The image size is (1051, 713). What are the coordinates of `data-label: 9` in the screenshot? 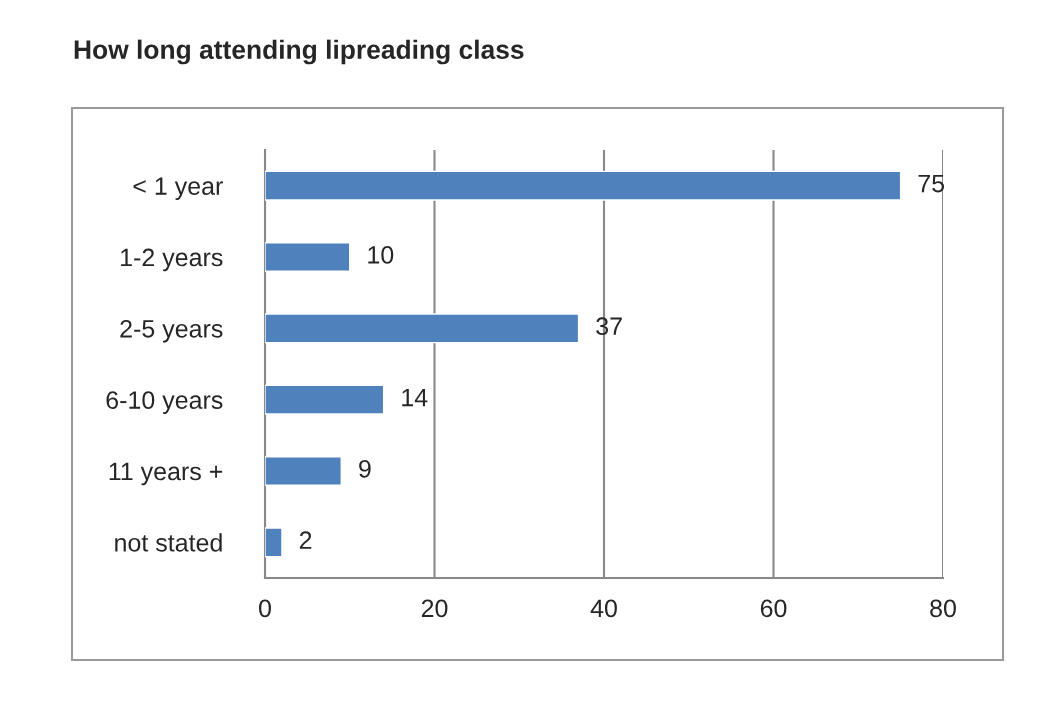 It's located at (365, 469).